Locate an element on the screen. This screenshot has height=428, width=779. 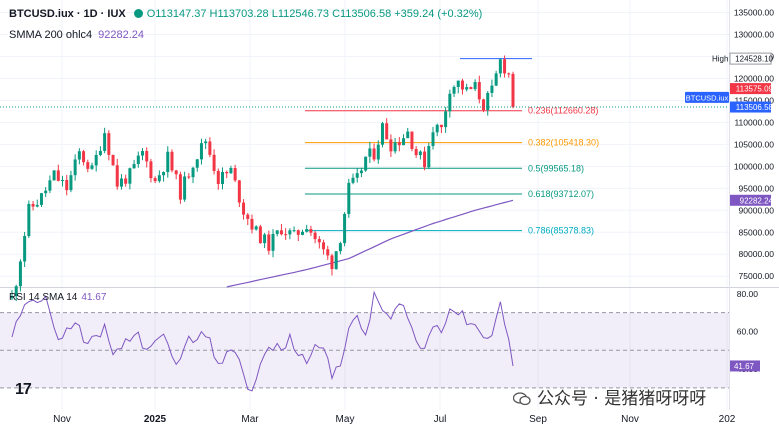
symbol-tag is located at coordinates (707, 97).